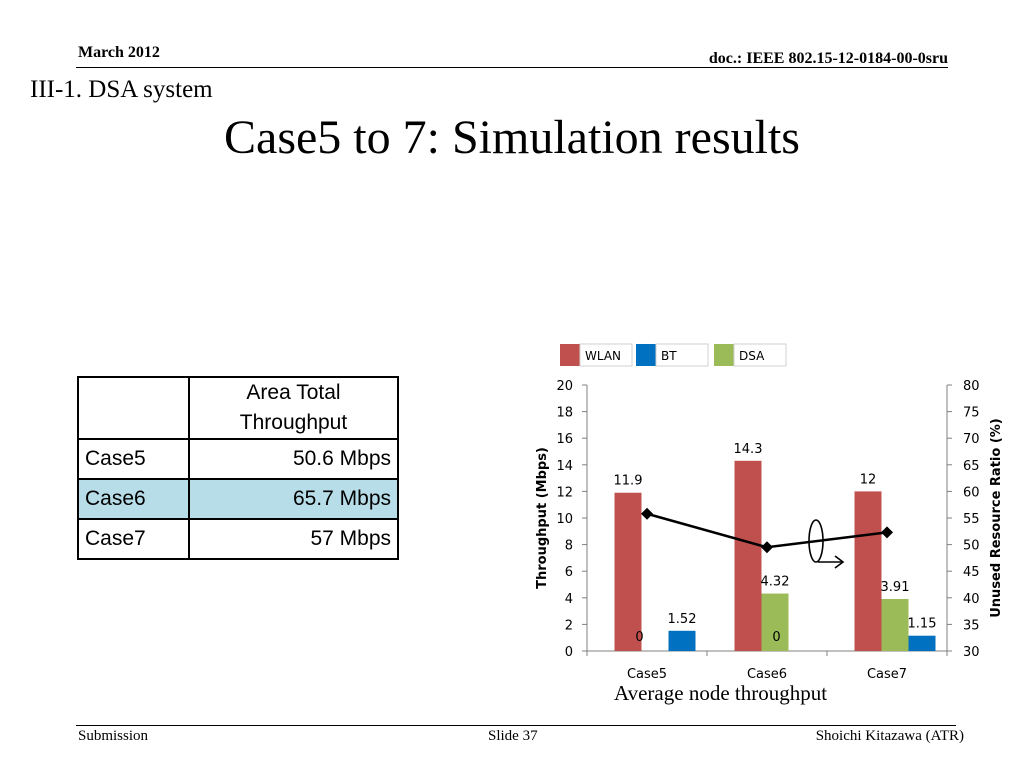  I want to click on x-tick-label: Case7, so click(887, 674).